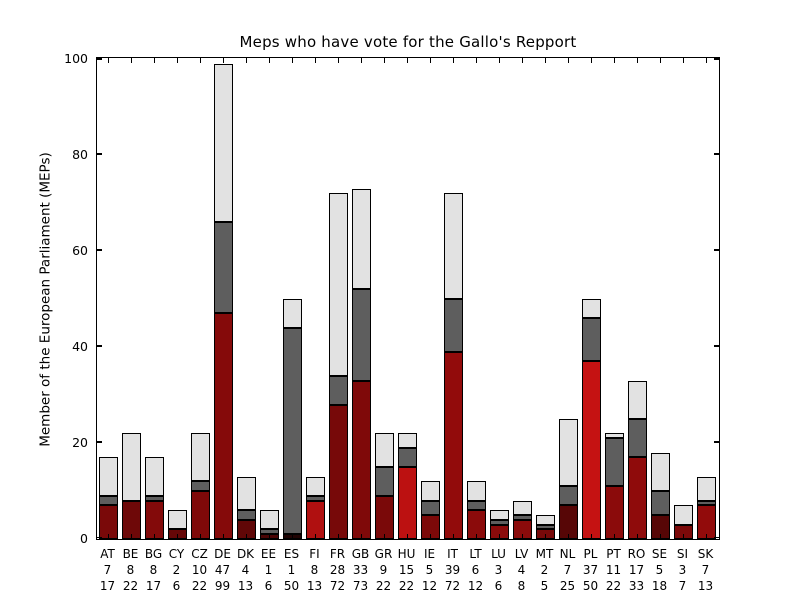  Describe the element at coordinates (590, 570) in the screenshot. I see `x-tick-label-PL: PL 37 50` at that location.